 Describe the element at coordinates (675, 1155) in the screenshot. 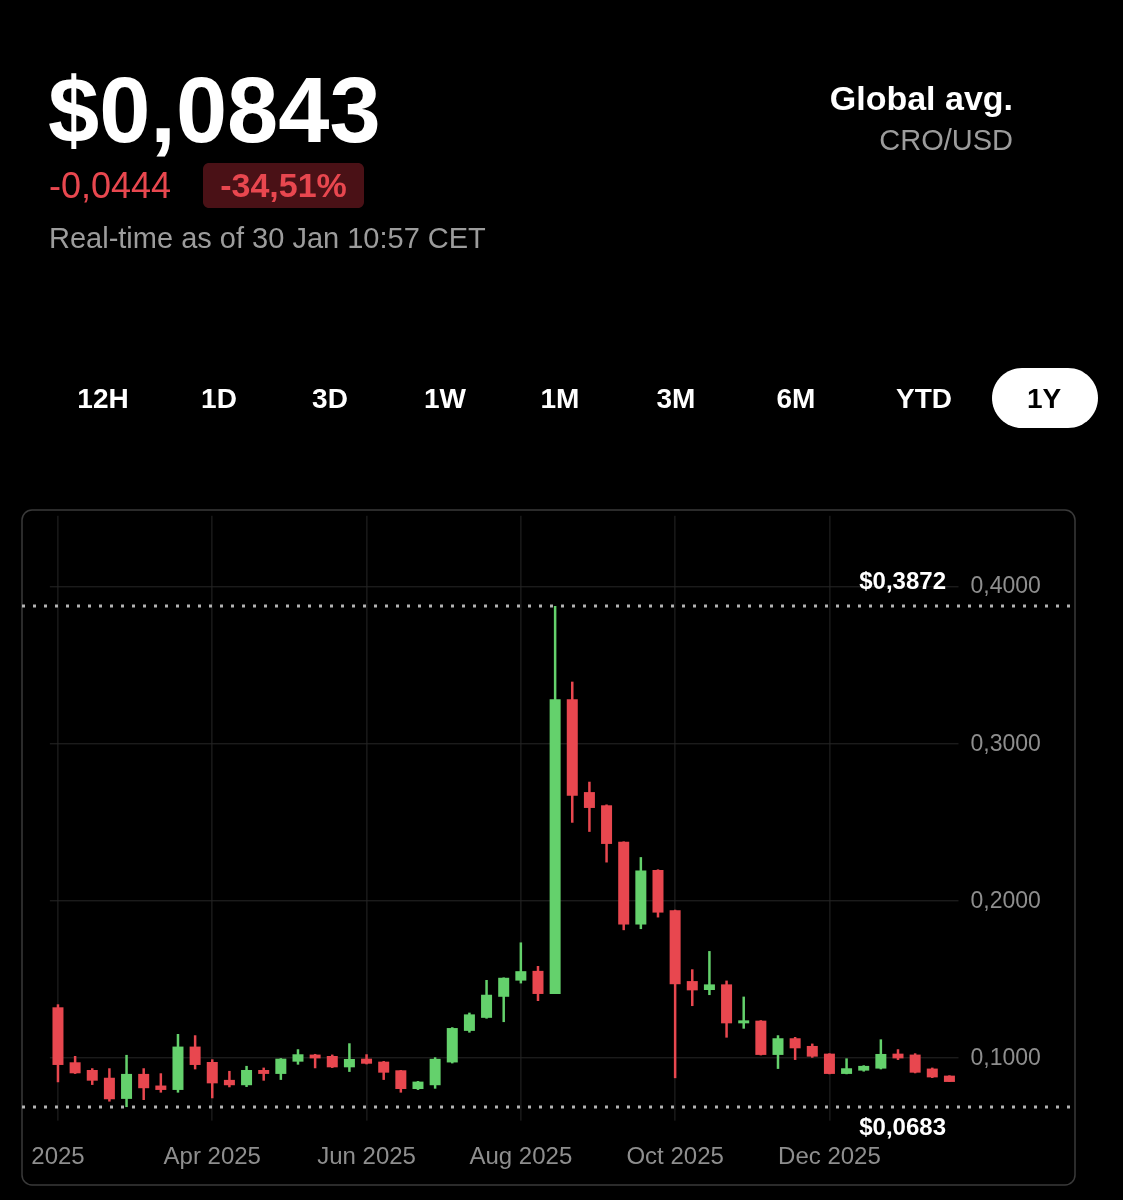

I see `x-tick-label: Oct 2025` at that location.